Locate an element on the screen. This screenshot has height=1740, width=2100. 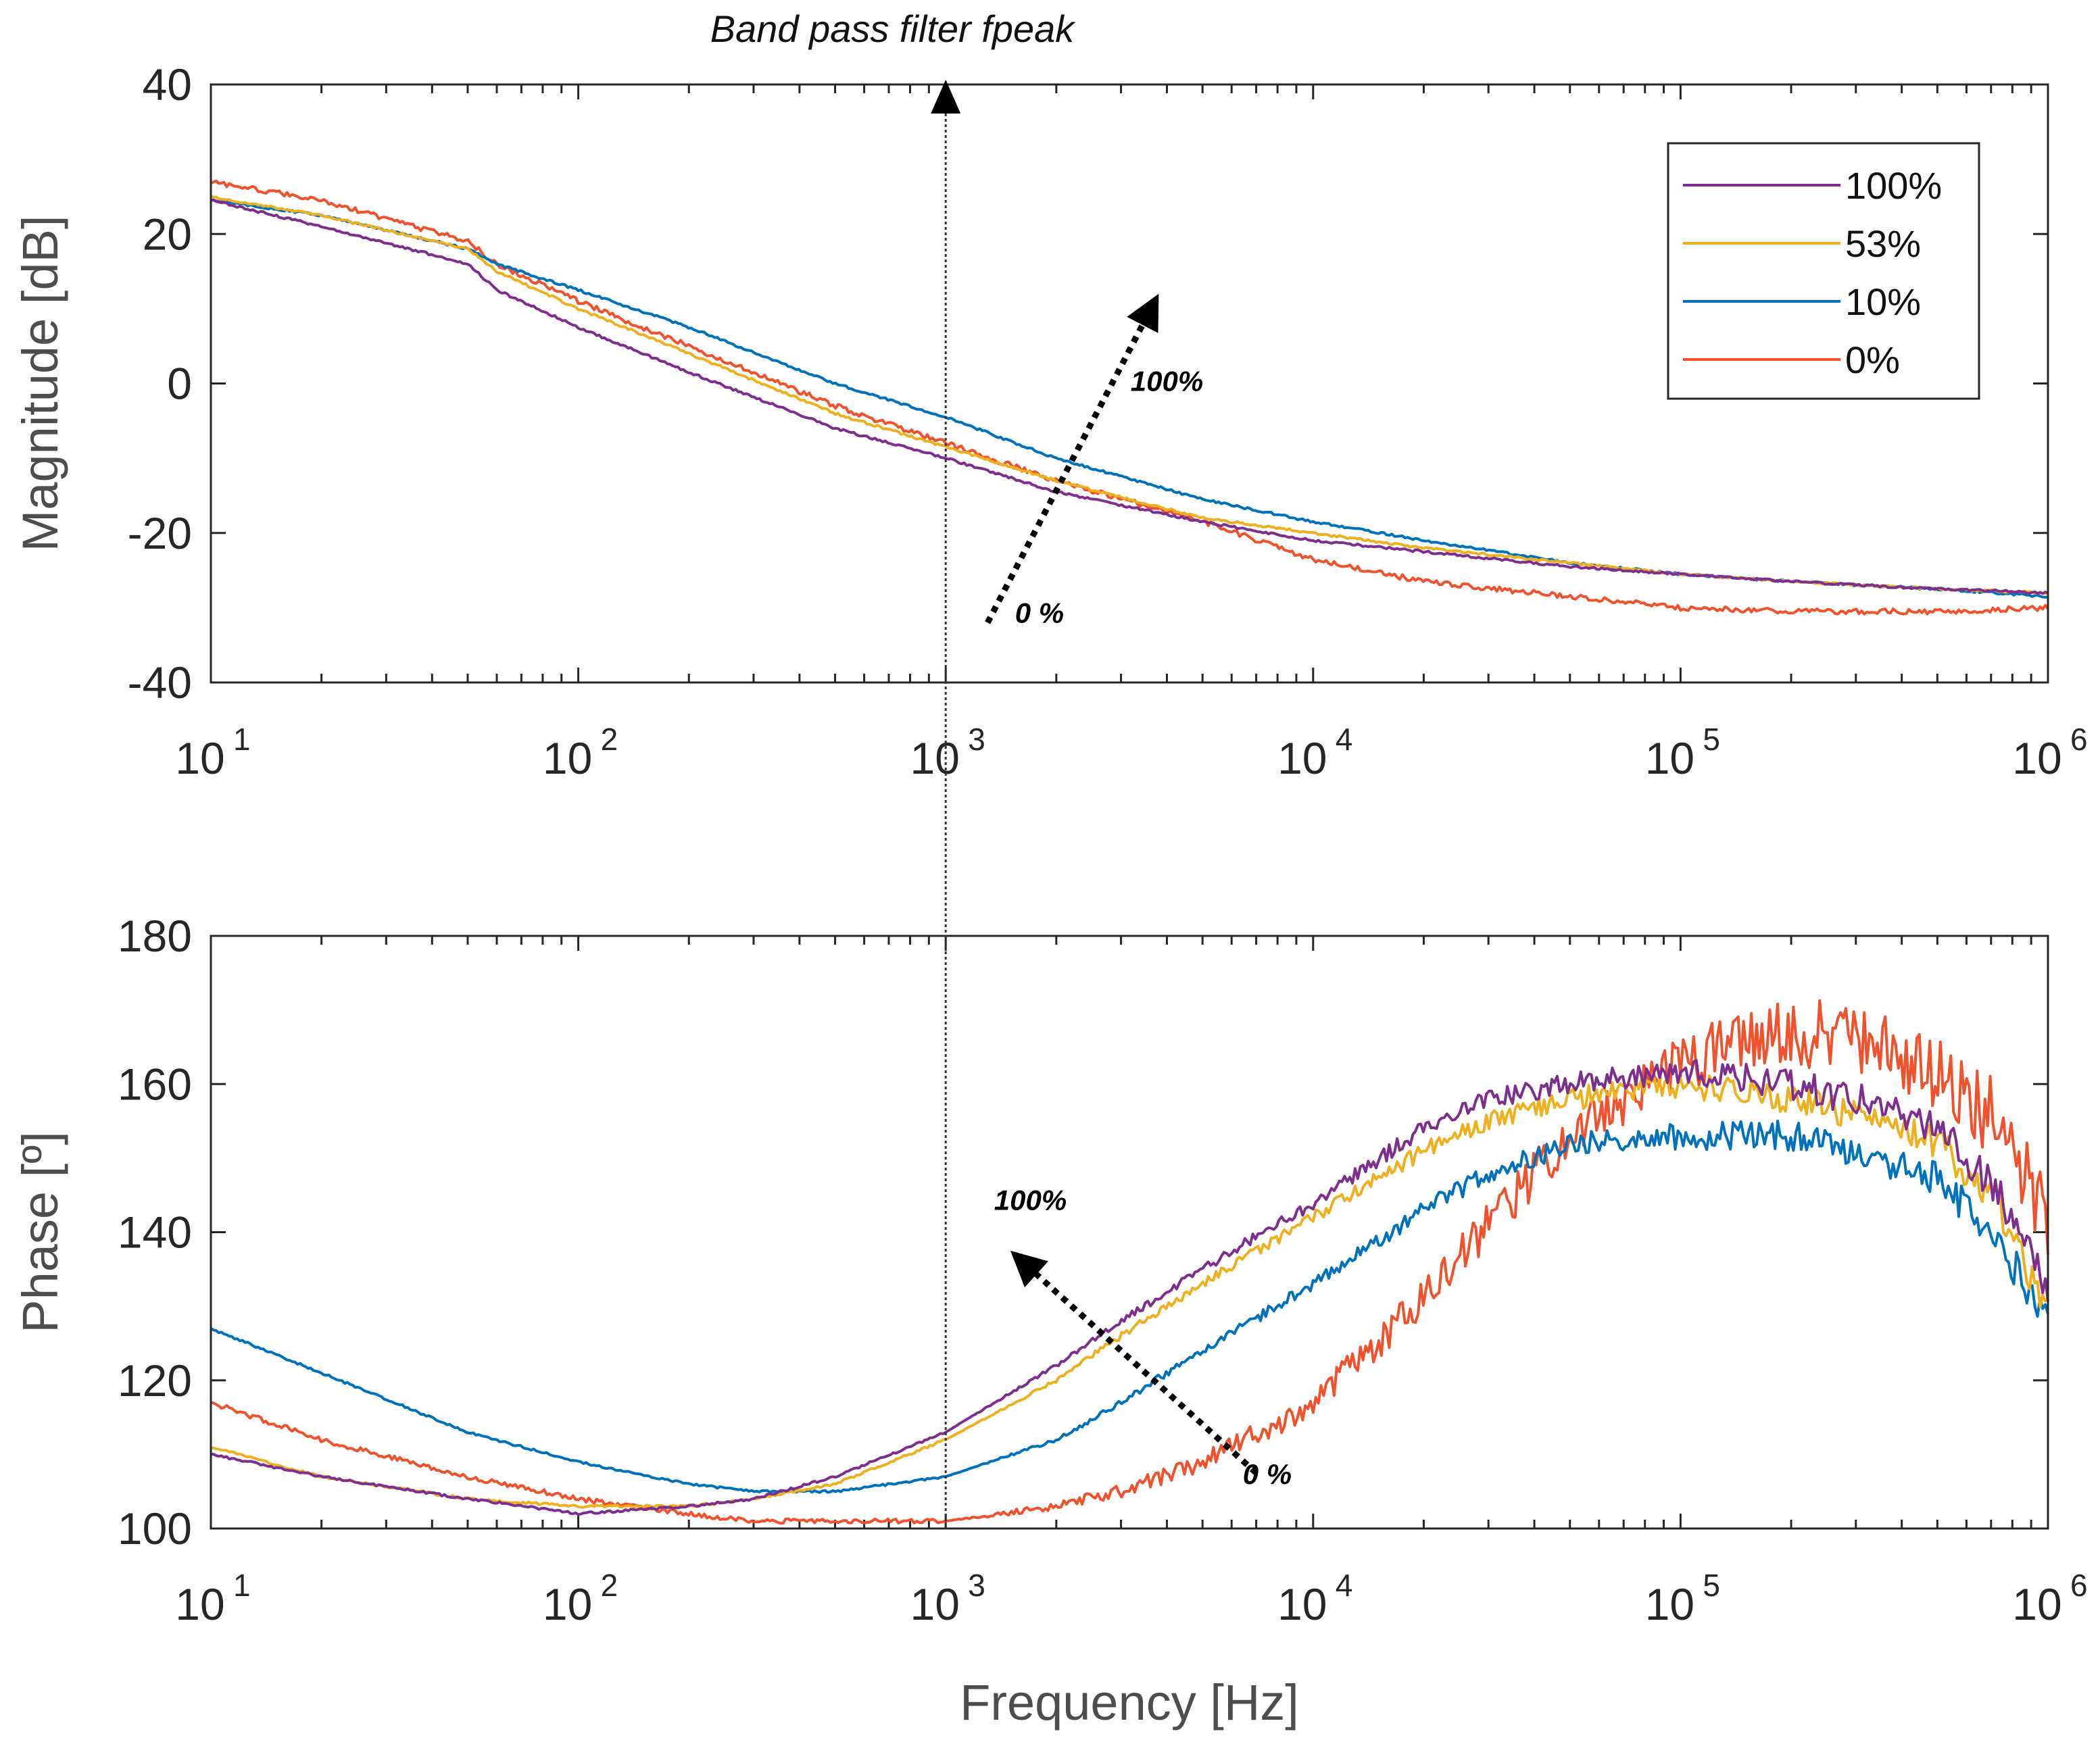
legend-label: 53% is located at coordinates (1883, 243).